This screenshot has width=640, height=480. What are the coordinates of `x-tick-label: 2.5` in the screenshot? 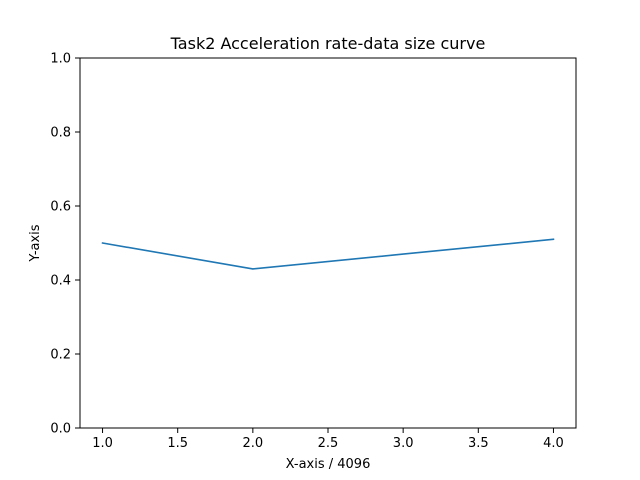 It's located at (328, 443).